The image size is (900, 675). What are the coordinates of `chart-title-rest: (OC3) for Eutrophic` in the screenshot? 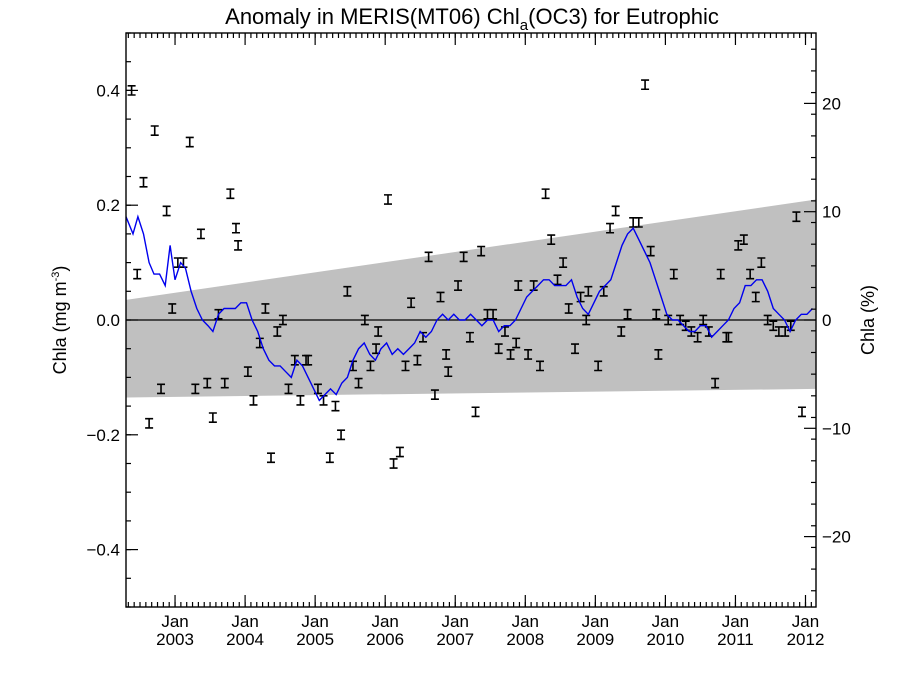 It's located at (623, 16).